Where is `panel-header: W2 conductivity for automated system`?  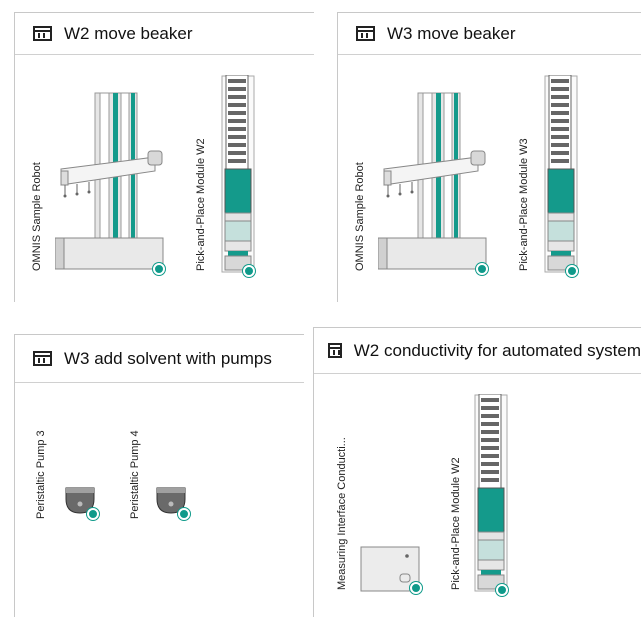
panel-header: W2 conductivity for automated system is located at coordinates (477, 351).